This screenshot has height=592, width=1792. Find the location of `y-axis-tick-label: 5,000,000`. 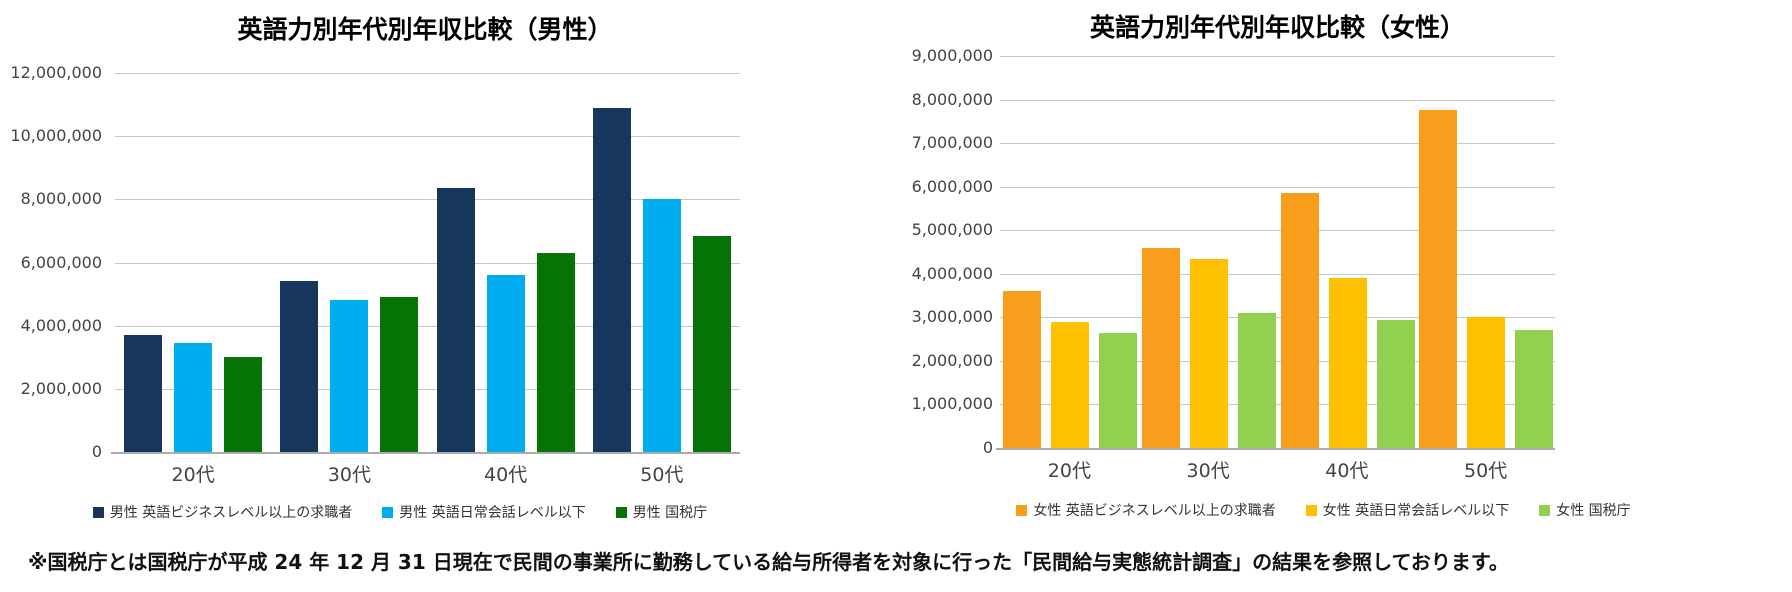

y-axis-tick-label: 5,000,000 is located at coordinates (952, 229).